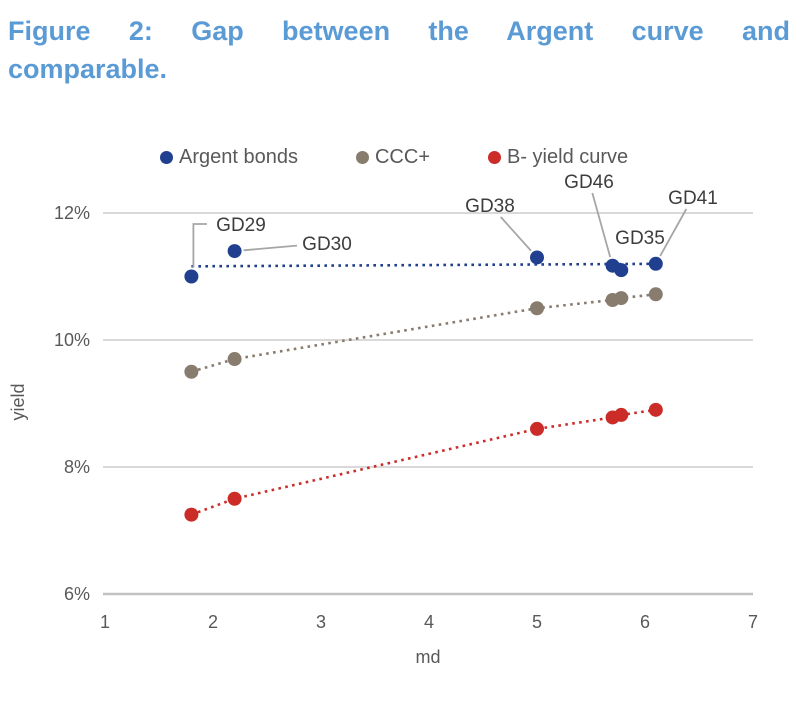  I want to click on legend-item-b-minus-yield-curve: B- yield curve, so click(558, 157).